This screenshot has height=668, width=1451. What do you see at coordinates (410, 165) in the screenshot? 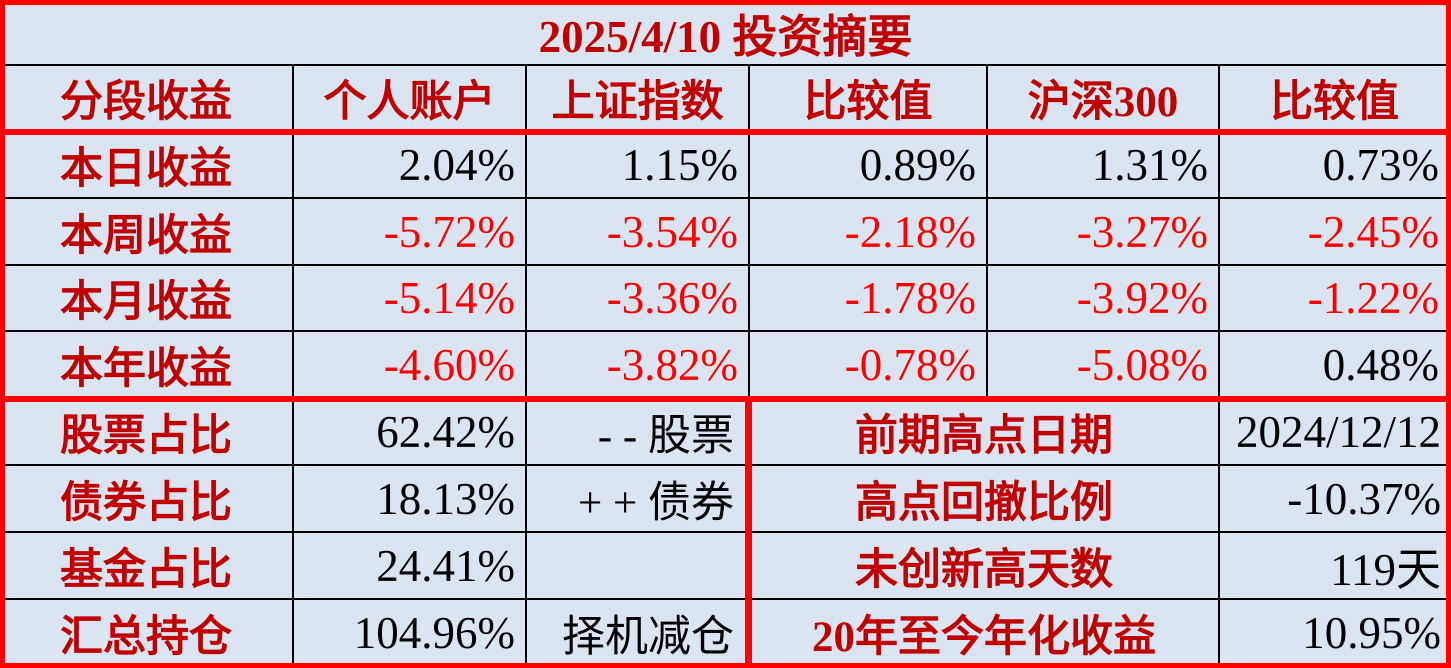
I see `return-value-cell: 2.04%` at bounding box center [410, 165].